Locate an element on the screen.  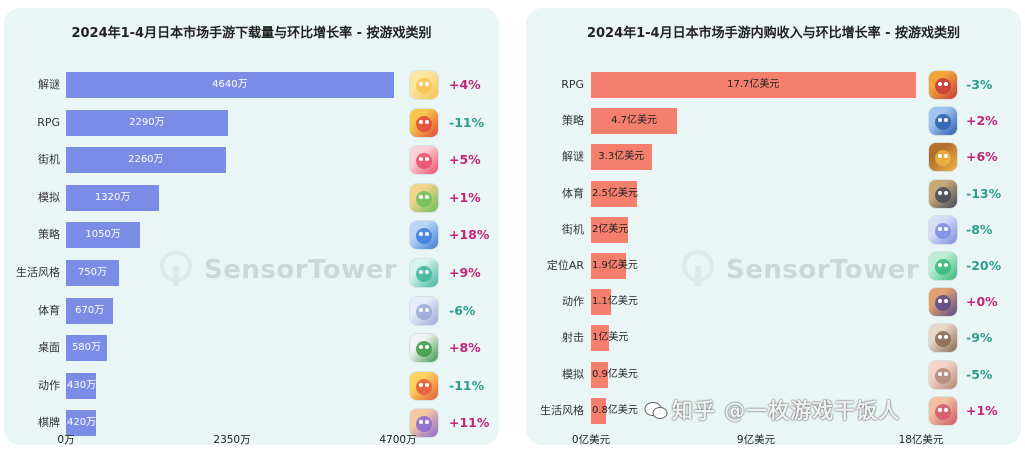
action-anime-icon is located at coordinates (943, 302).